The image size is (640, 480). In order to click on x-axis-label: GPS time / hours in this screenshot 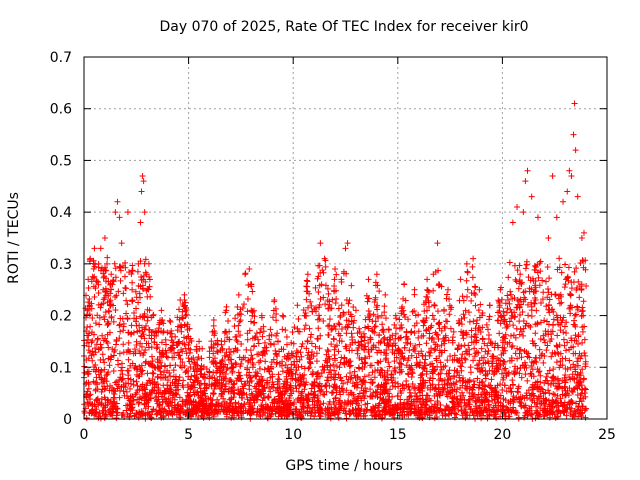, I will do `click(343, 466)`.